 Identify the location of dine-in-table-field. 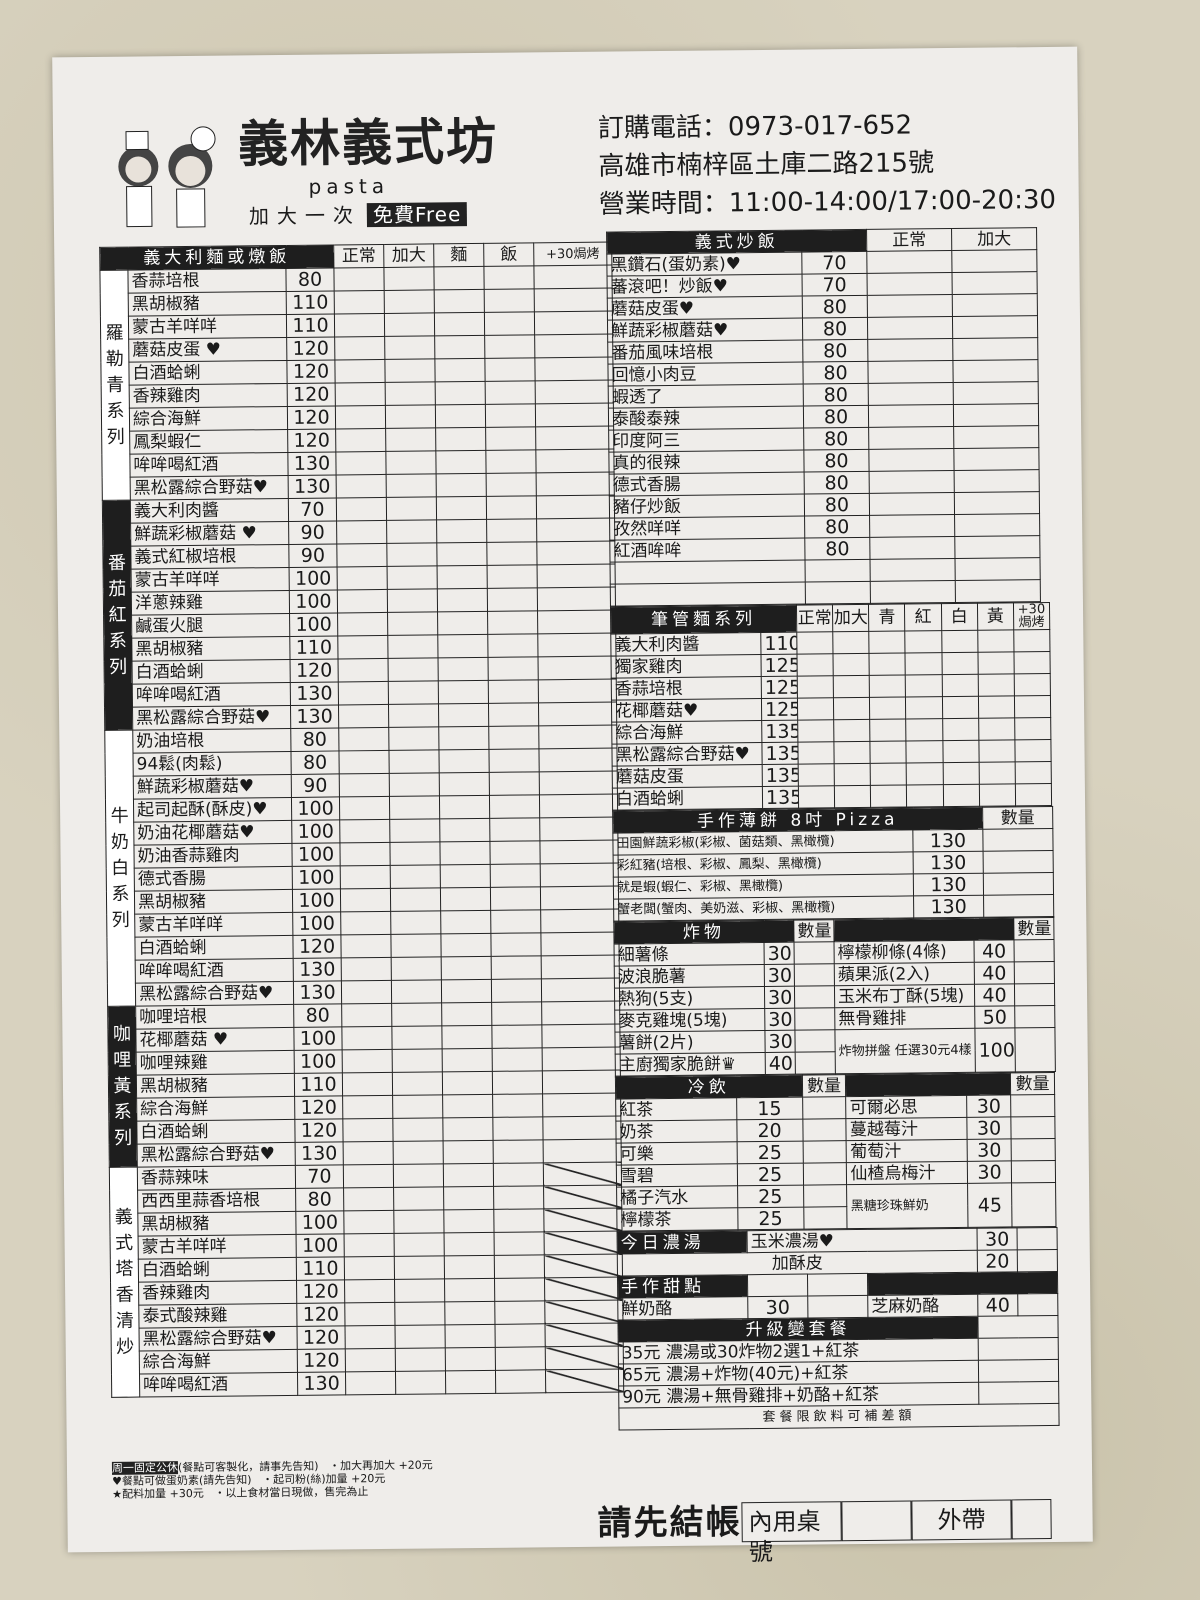
(876, 1521).